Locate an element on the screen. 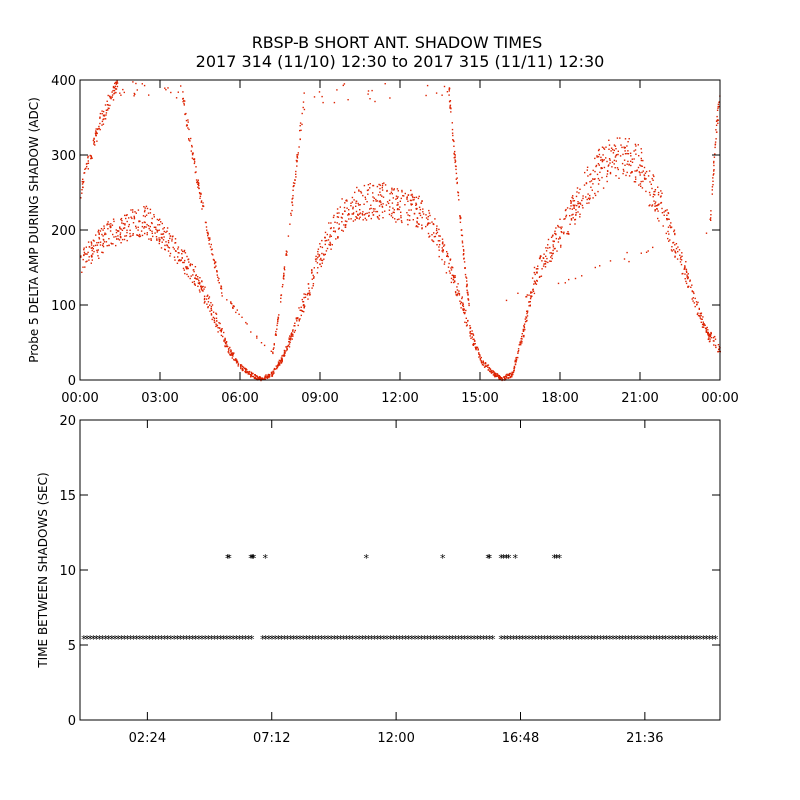 Image resolution: width=800 pixels, height=800 pixels. y-tick-label: 20 is located at coordinates (67, 421).